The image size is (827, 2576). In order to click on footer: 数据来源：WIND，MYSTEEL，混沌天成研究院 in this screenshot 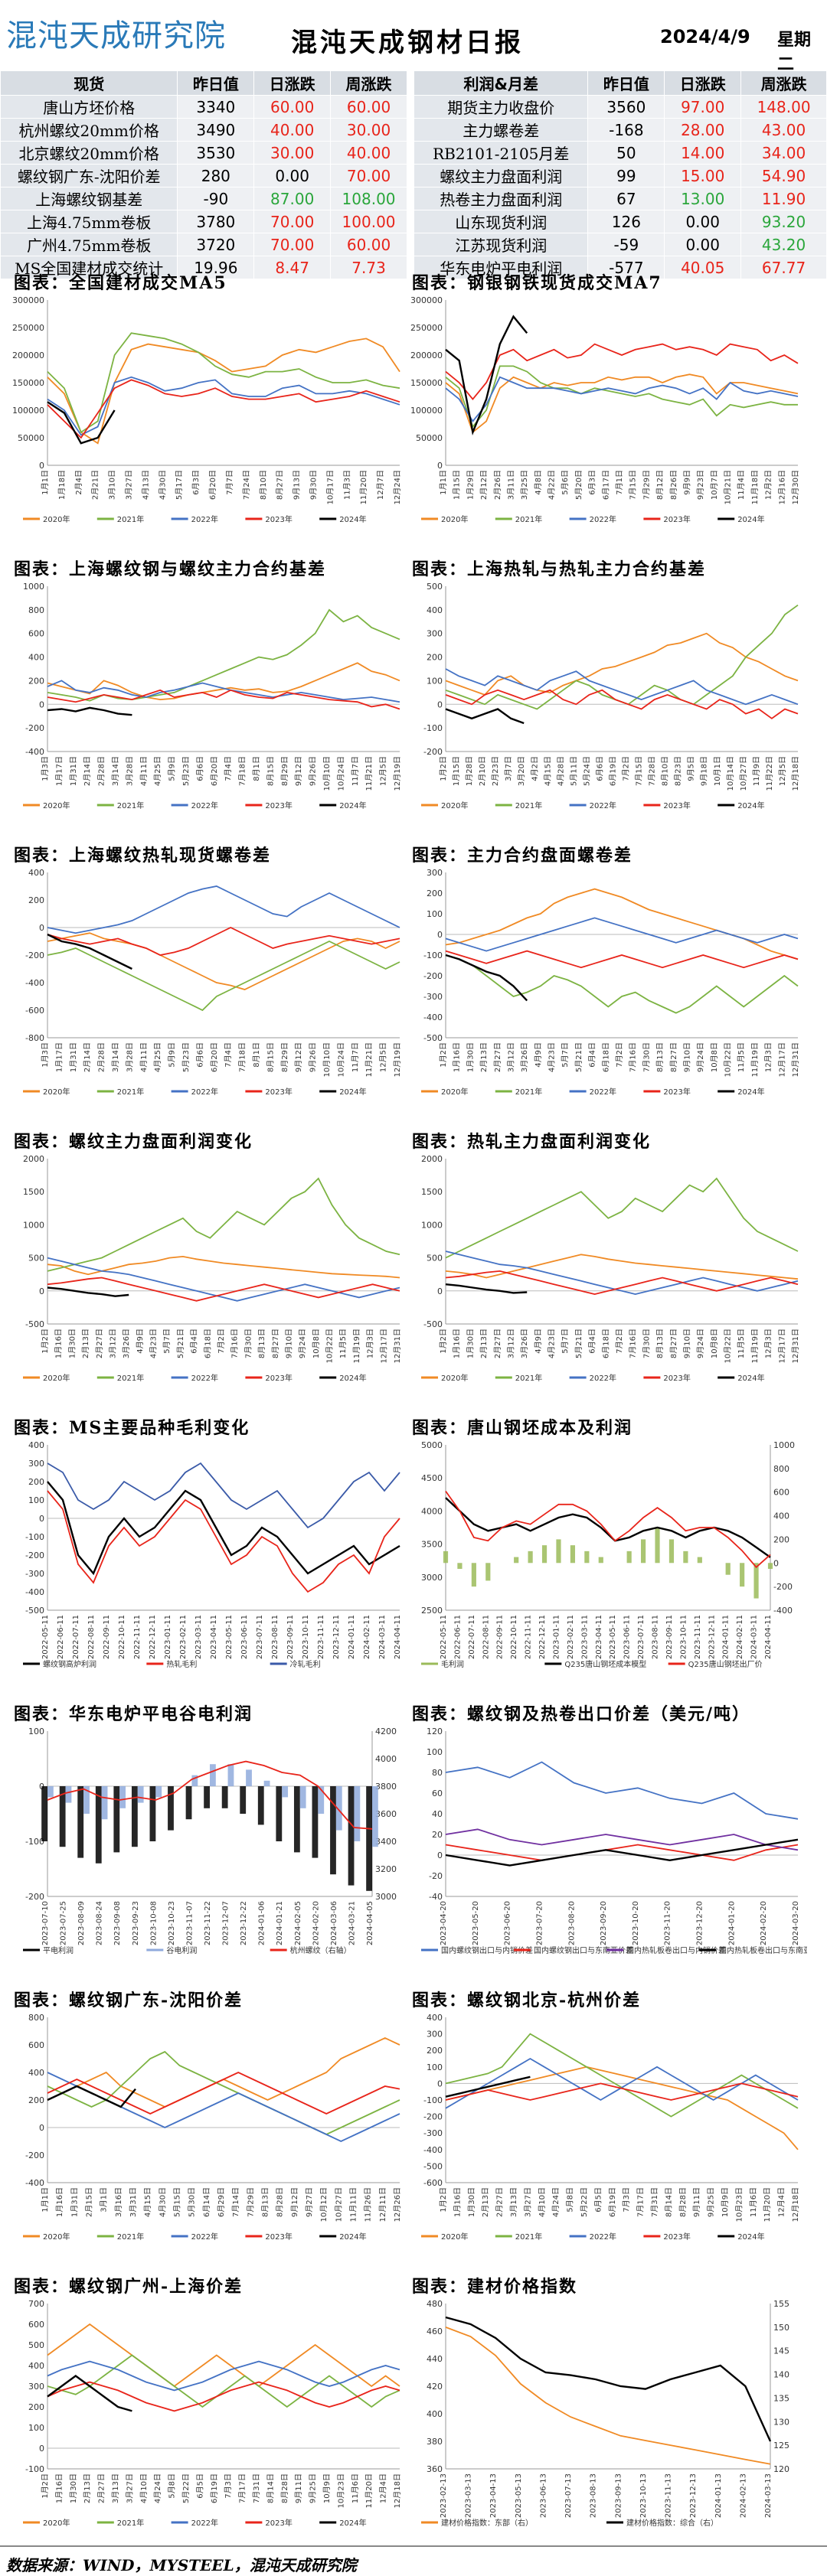, I will do `click(413, 2560)`.